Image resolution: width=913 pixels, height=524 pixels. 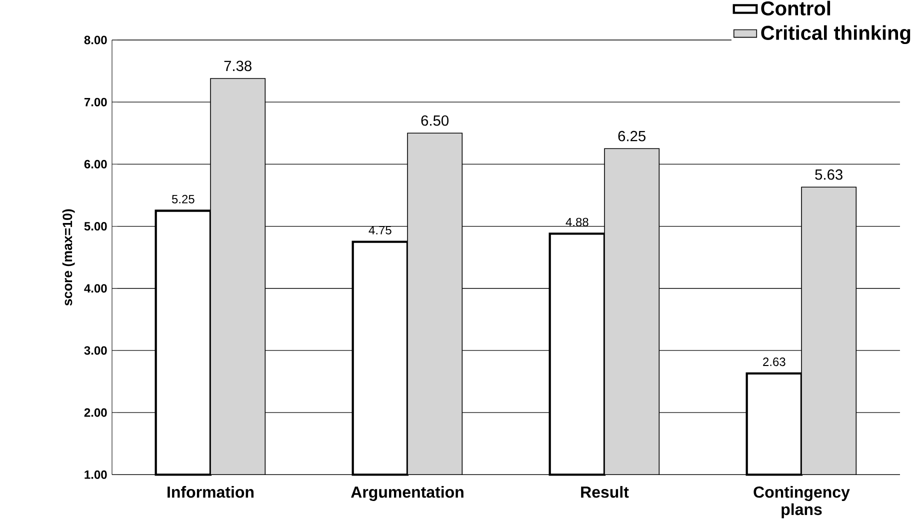 What do you see at coordinates (95, 412) in the screenshot?
I see `y-tick-label: 2.00` at bounding box center [95, 412].